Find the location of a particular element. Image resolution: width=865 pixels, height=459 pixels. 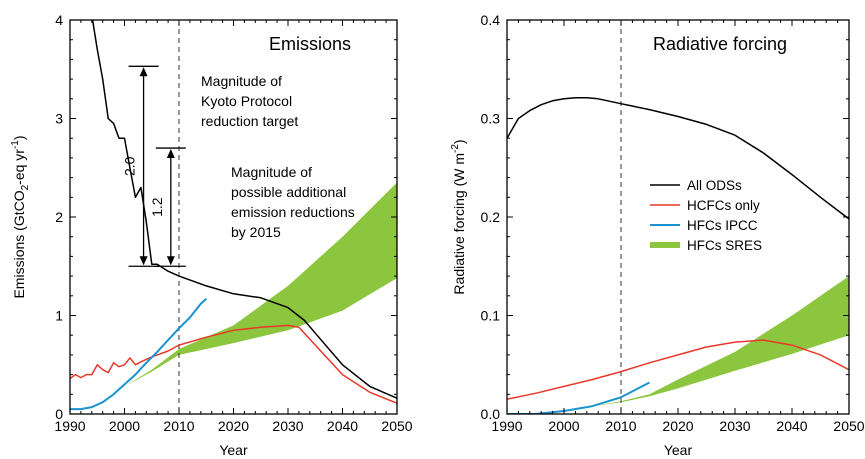

radiative-forcing-y-tick-label: 0.4 is located at coordinates (491, 20).